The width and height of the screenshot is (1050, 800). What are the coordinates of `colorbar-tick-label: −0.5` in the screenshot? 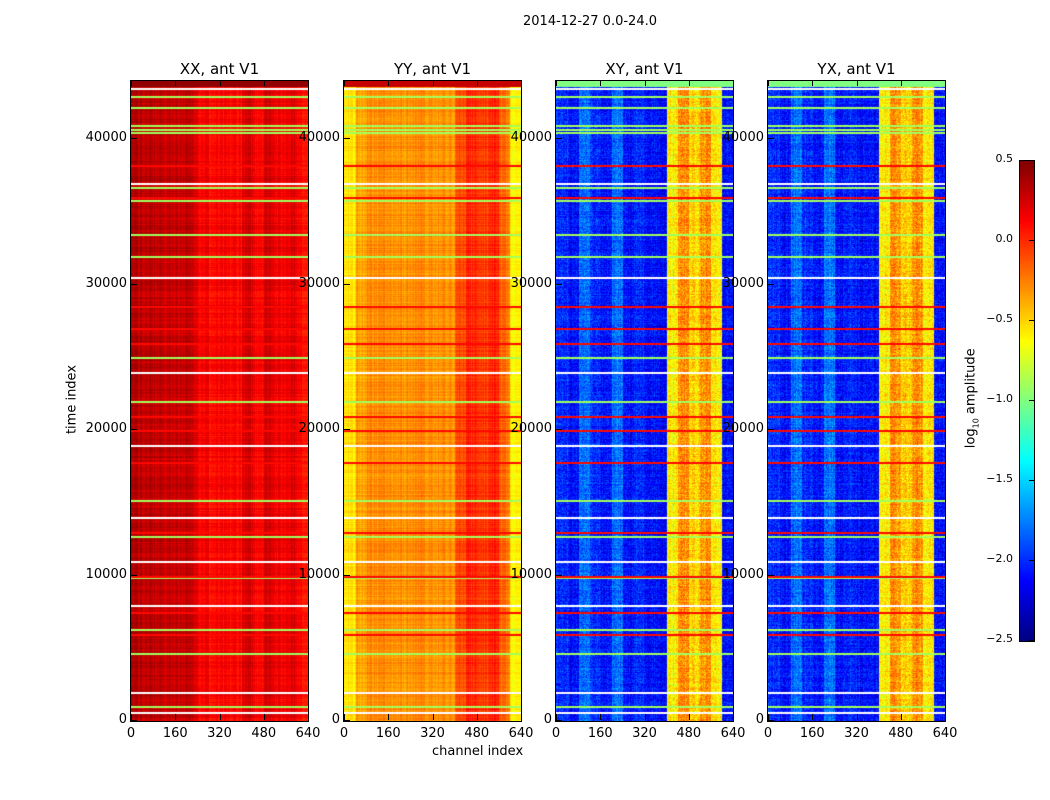 It's located at (999, 318).